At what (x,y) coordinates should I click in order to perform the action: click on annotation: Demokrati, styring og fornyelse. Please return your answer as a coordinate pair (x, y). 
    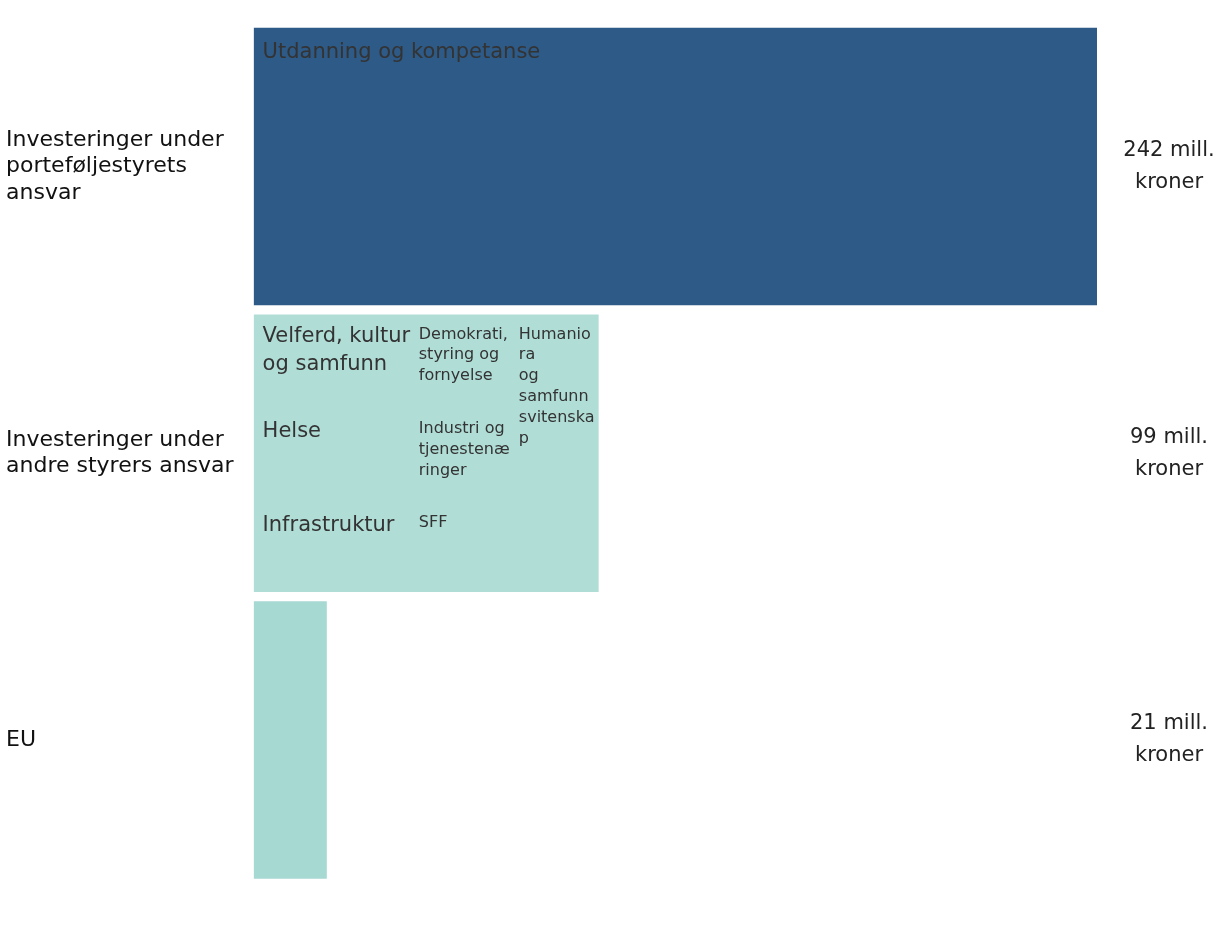
    Looking at the image, I should click on (463, 354).